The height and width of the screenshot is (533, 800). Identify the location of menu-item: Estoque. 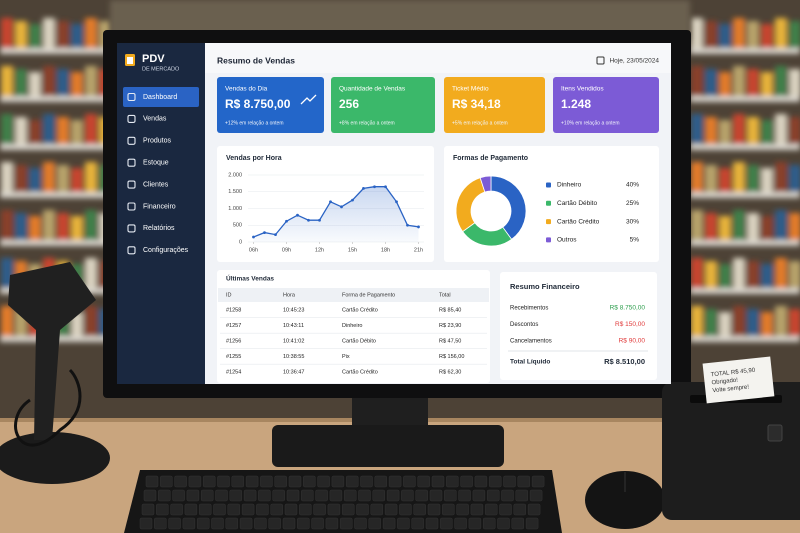
(156, 163).